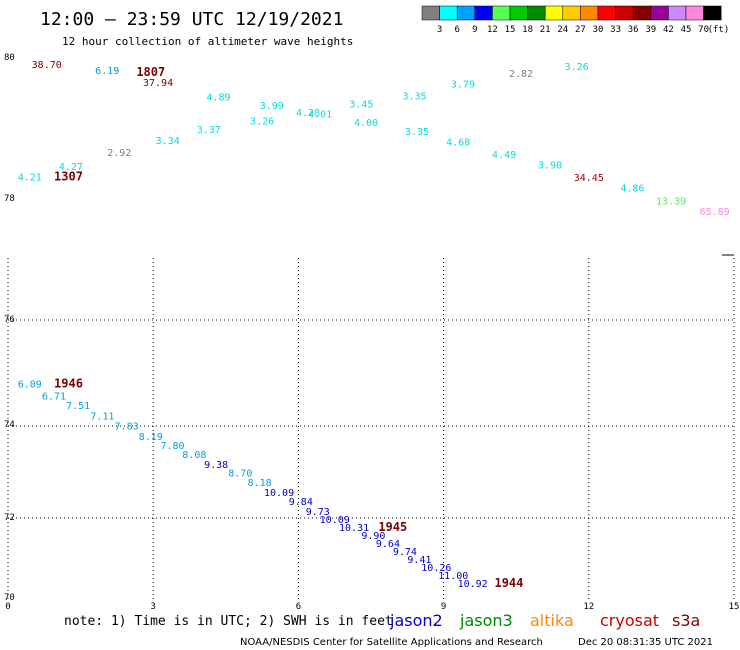  Describe the element at coordinates (308, 113) in the screenshot. I see `data-point-label: 4.28` at that location.